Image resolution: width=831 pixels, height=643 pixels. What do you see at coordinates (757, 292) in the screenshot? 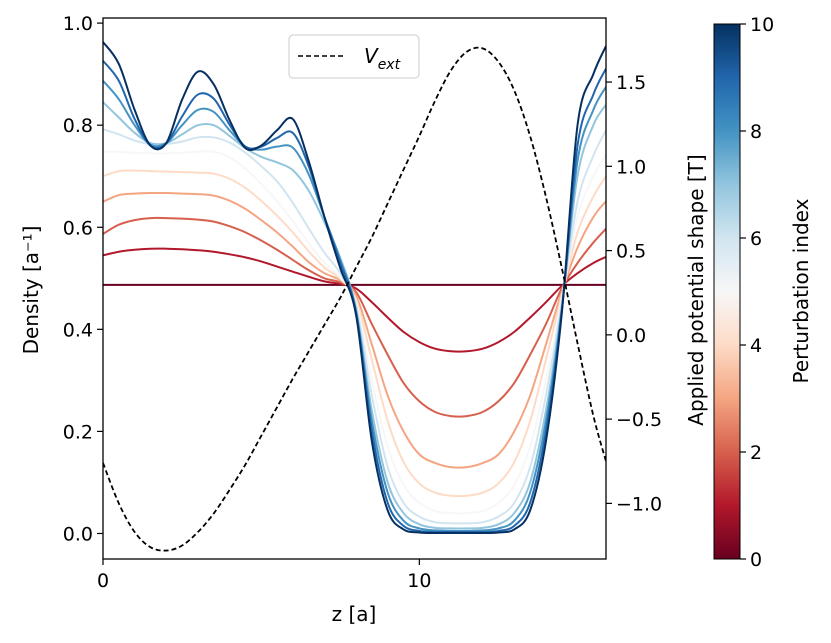
I see `colorbar-ticks: 0 2 4 6 8 10` at bounding box center [757, 292].